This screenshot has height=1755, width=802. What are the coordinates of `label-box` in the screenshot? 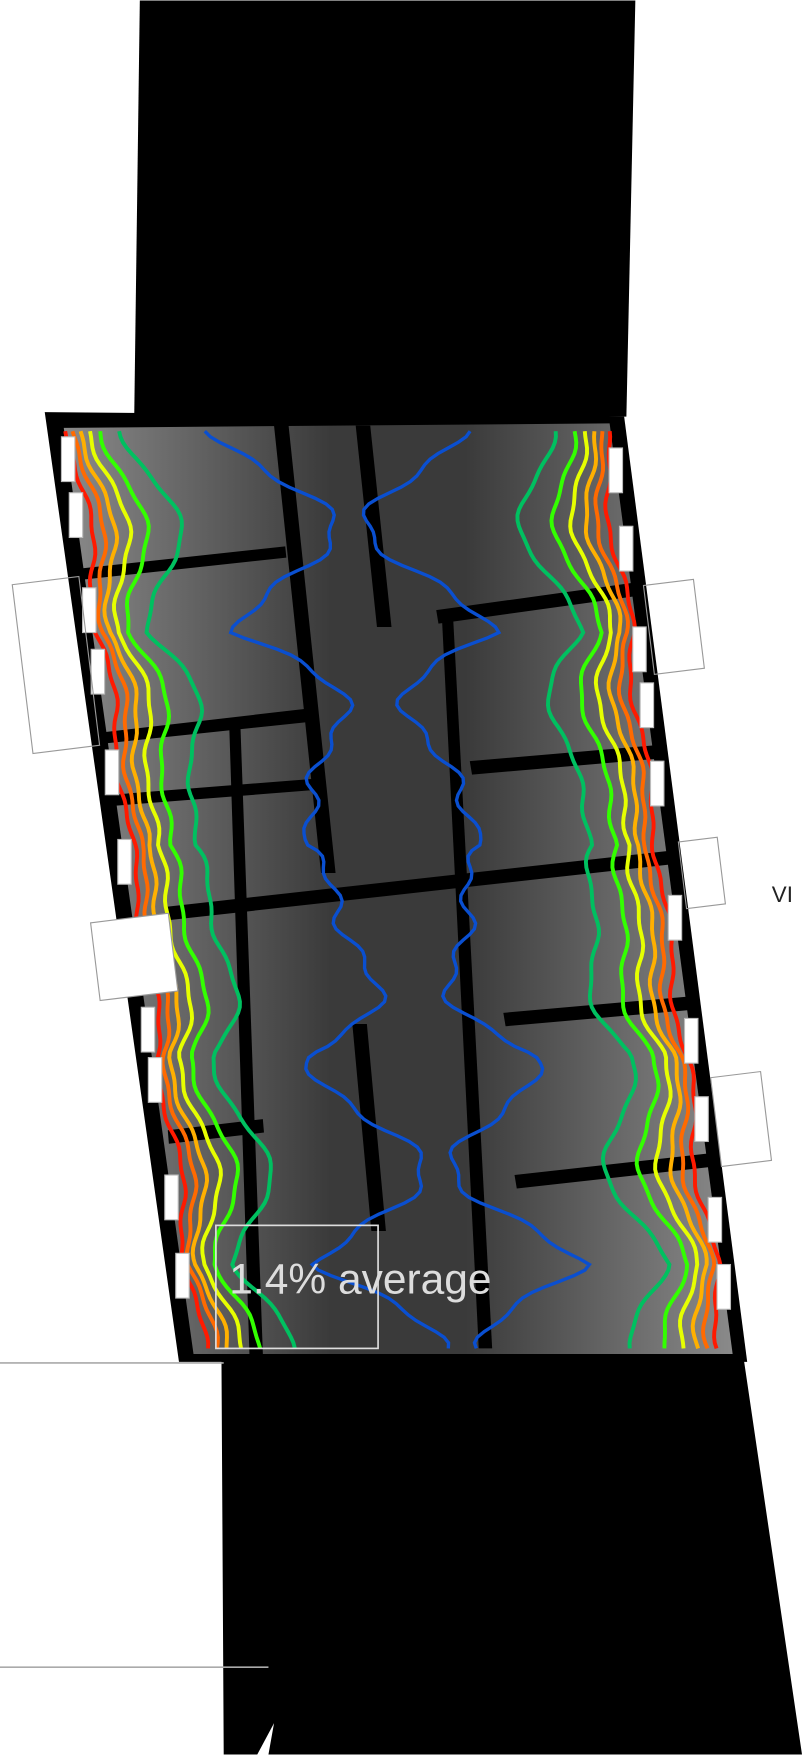 It's located at (297, 1287).